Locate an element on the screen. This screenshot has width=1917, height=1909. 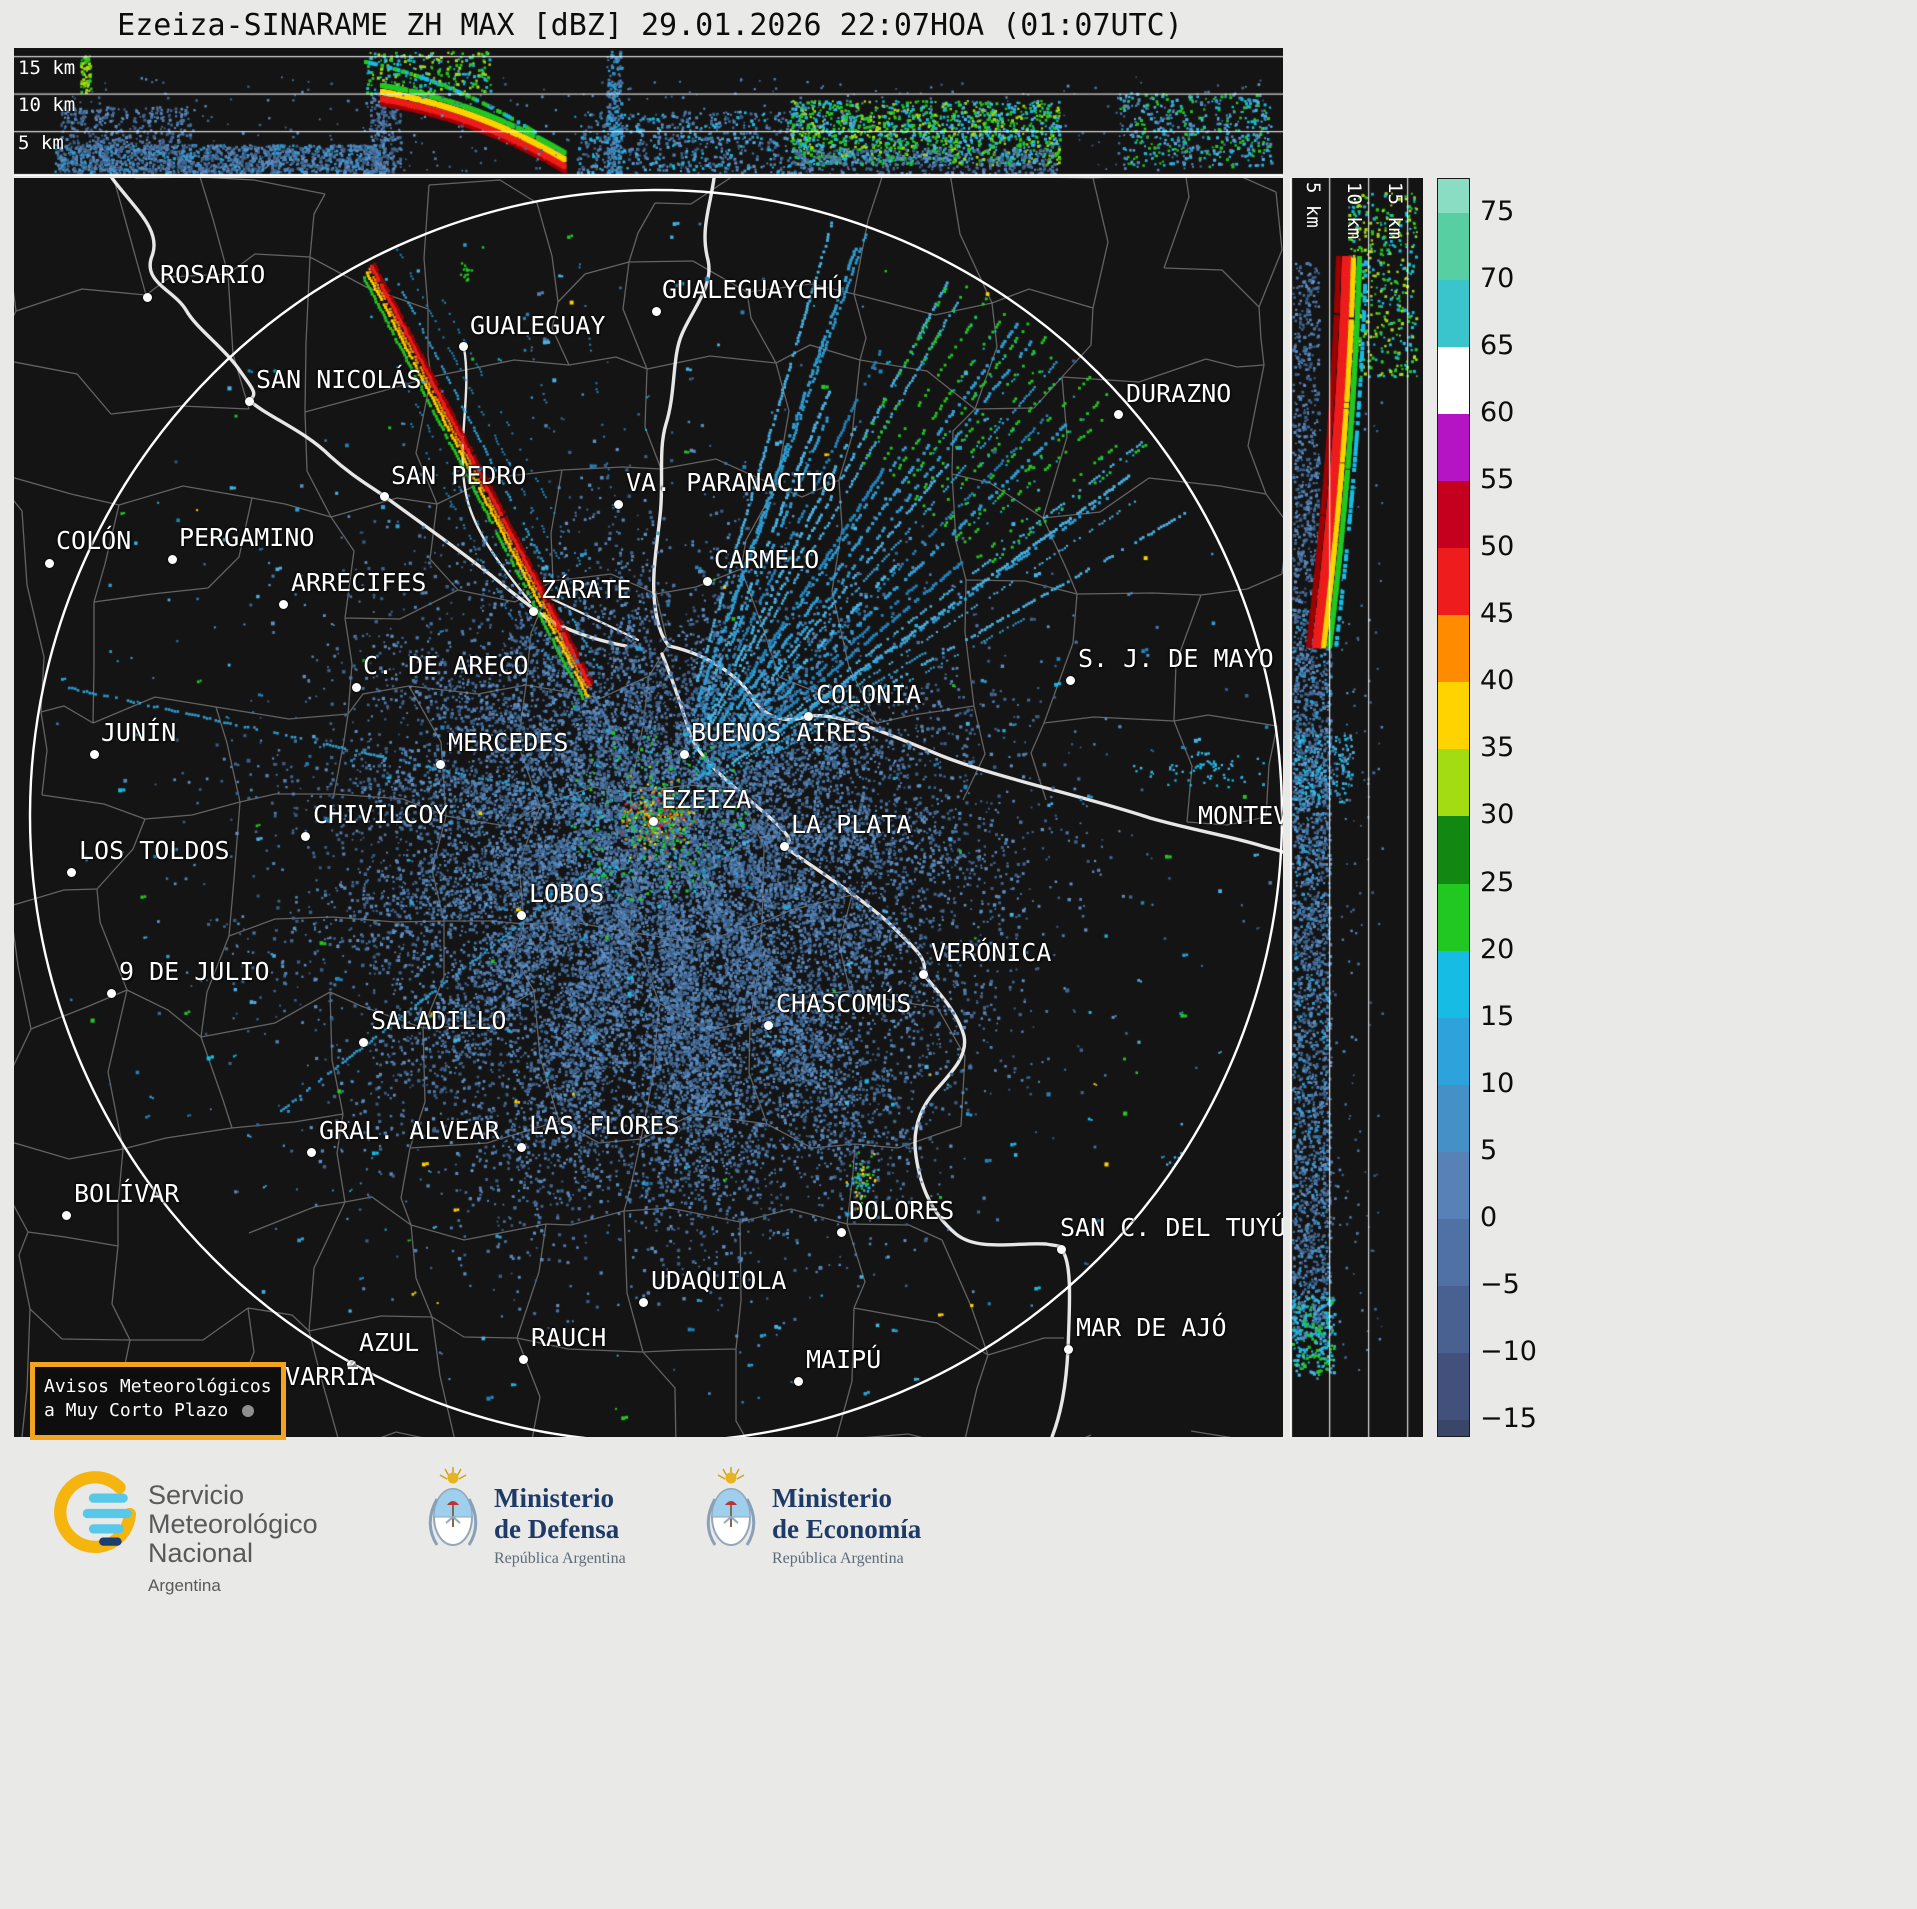
city-label-bol-var: BOLÍVAR is located at coordinates (127, 1193).